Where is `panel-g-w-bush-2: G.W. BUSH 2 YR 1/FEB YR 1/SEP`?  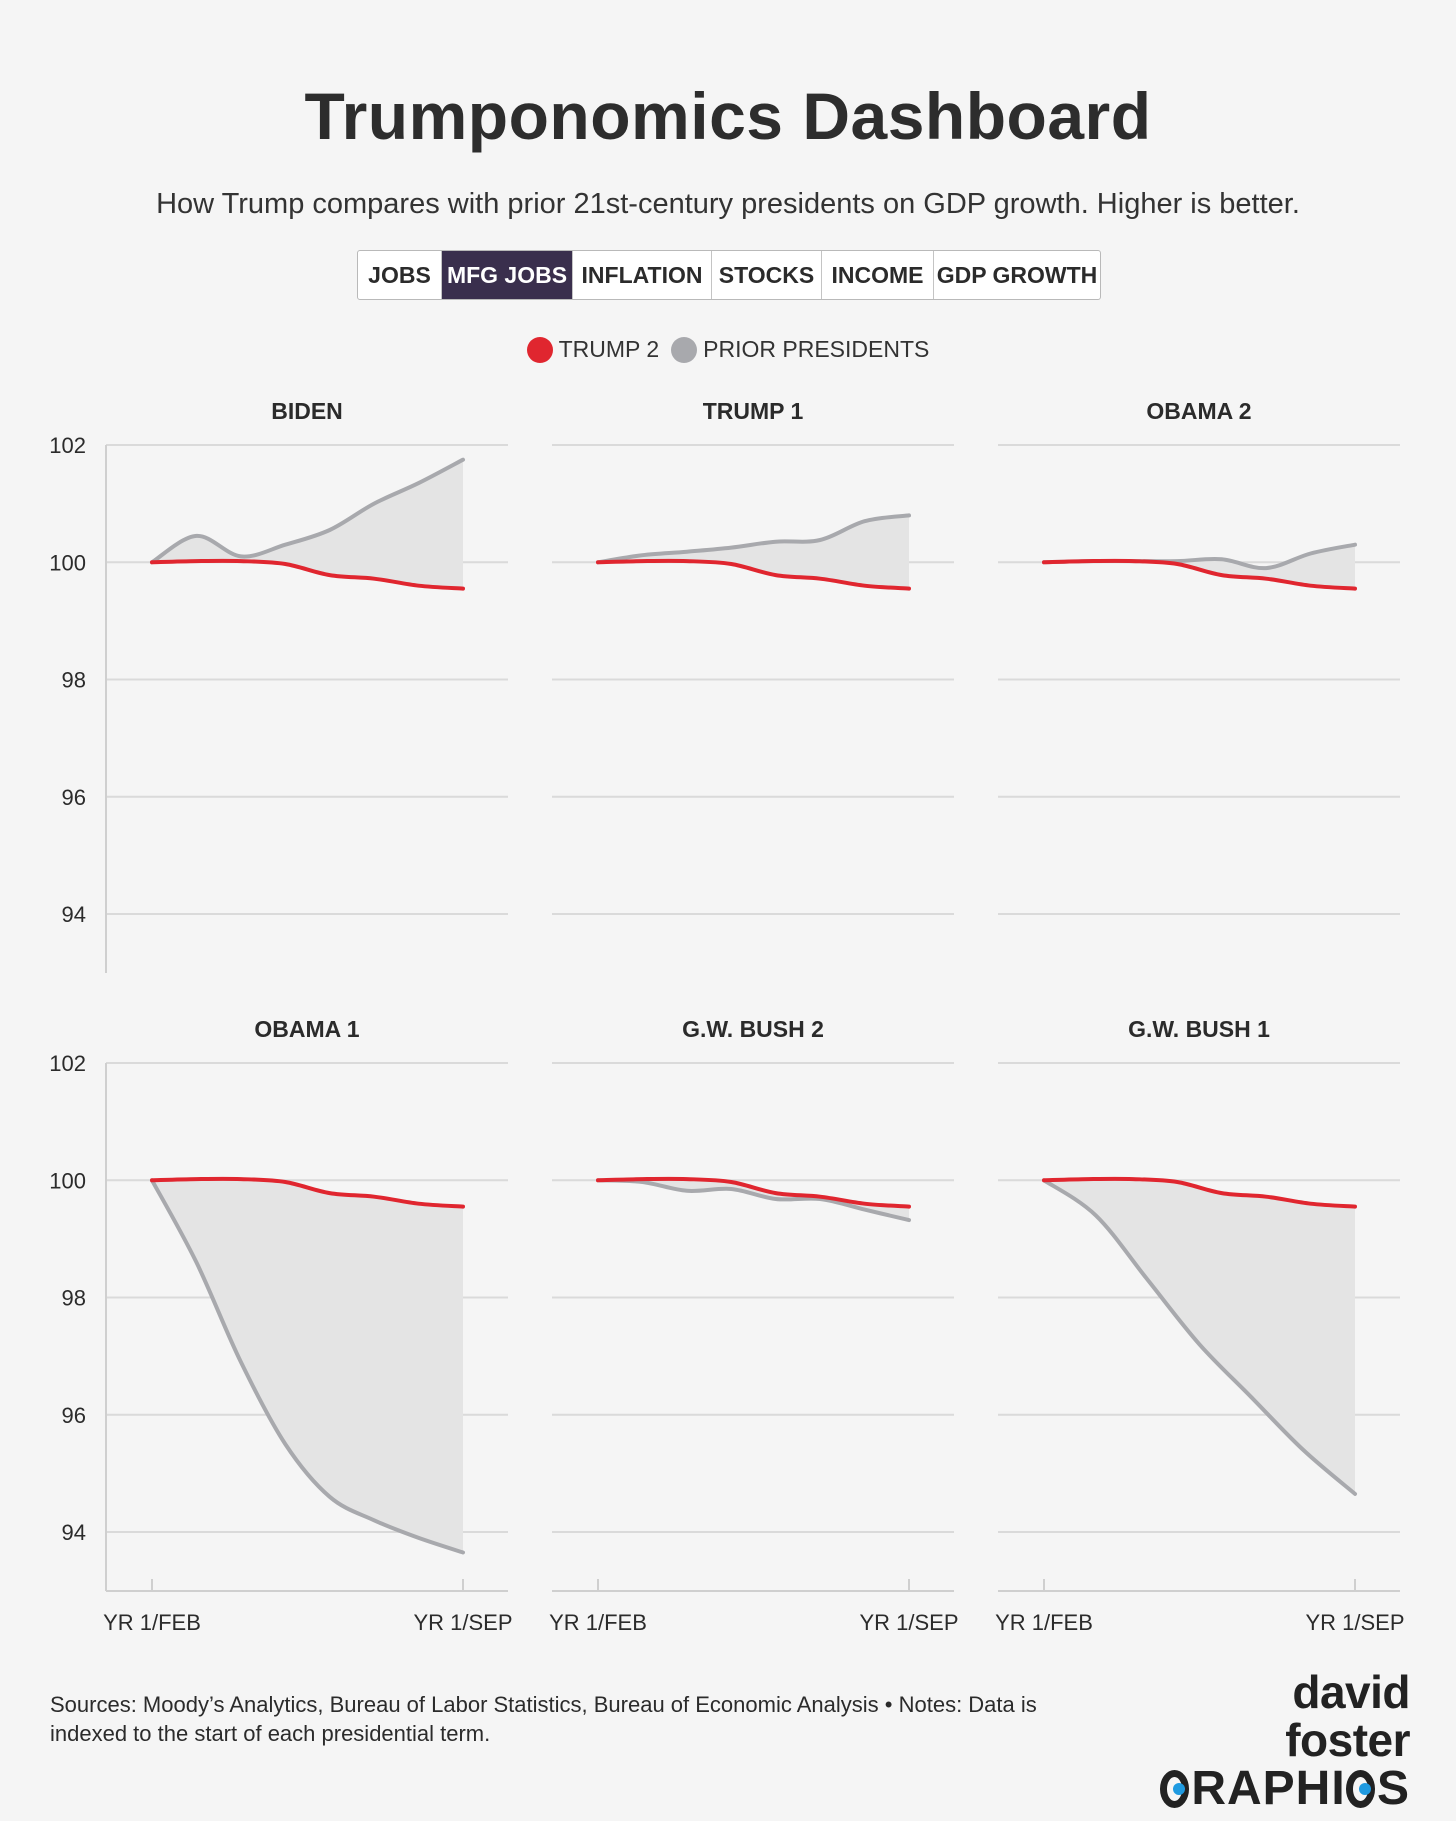
panel-g-w-bush-2: G.W. BUSH 2 YR 1/FEB YR 1/SEP is located at coordinates (753, 1325).